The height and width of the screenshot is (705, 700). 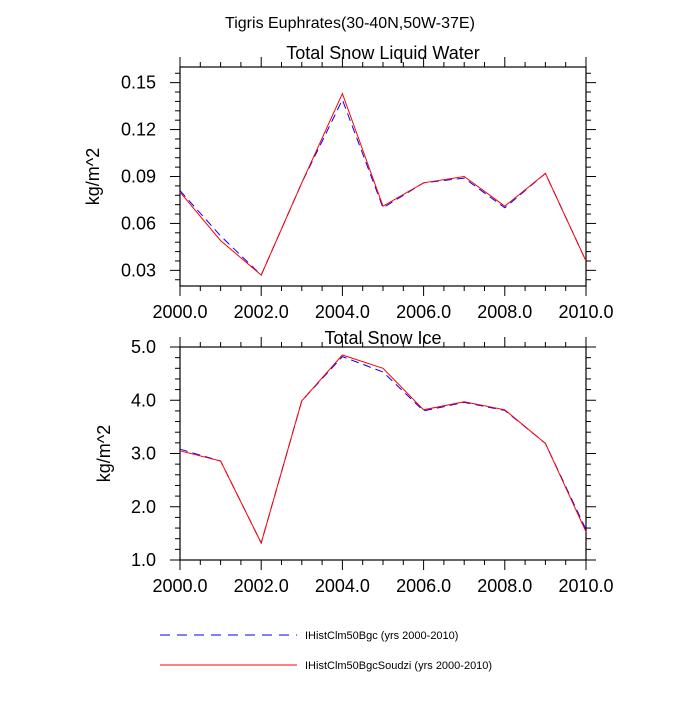 What do you see at coordinates (143, 507) in the screenshot?
I see `y-tick-label: 2.0` at bounding box center [143, 507].